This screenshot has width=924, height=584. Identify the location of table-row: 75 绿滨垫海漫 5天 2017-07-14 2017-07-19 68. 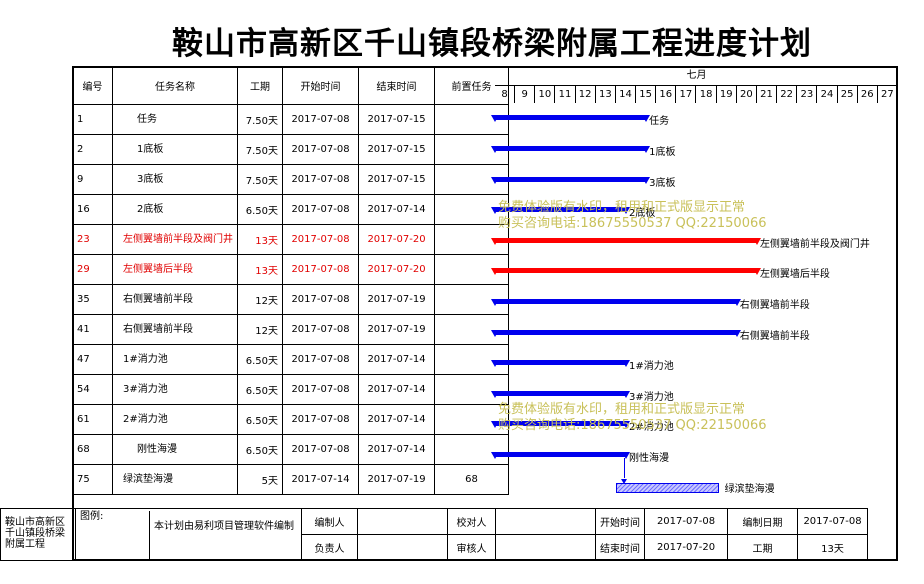
(290, 479).